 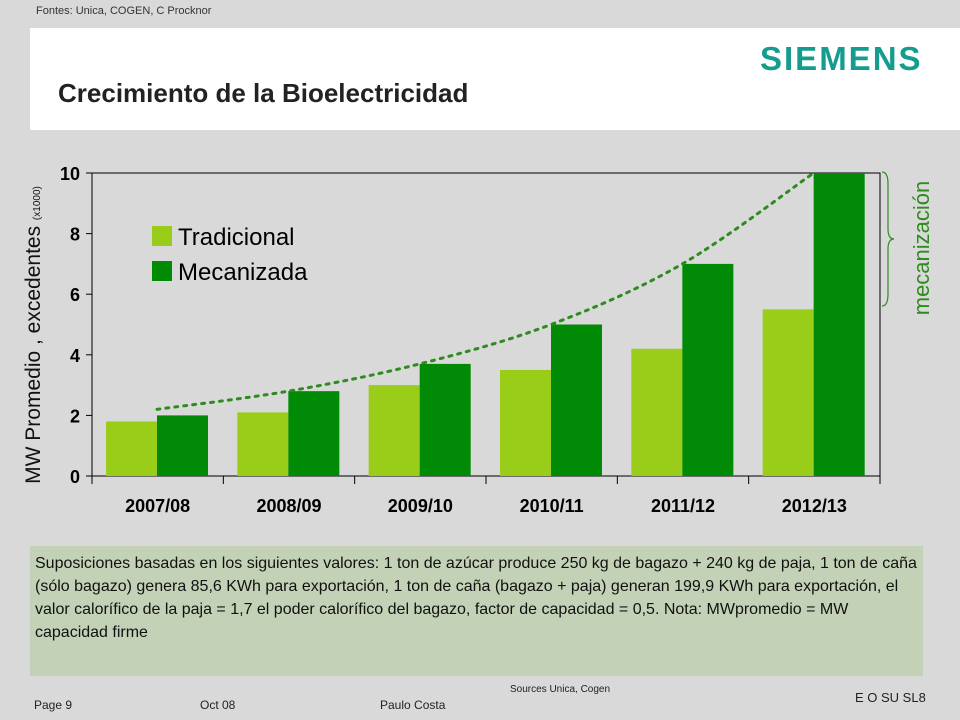 What do you see at coordinates (218, 705) in the screenshot?
I see `footer-date: Oct 08` at bounding box center [218, 705].